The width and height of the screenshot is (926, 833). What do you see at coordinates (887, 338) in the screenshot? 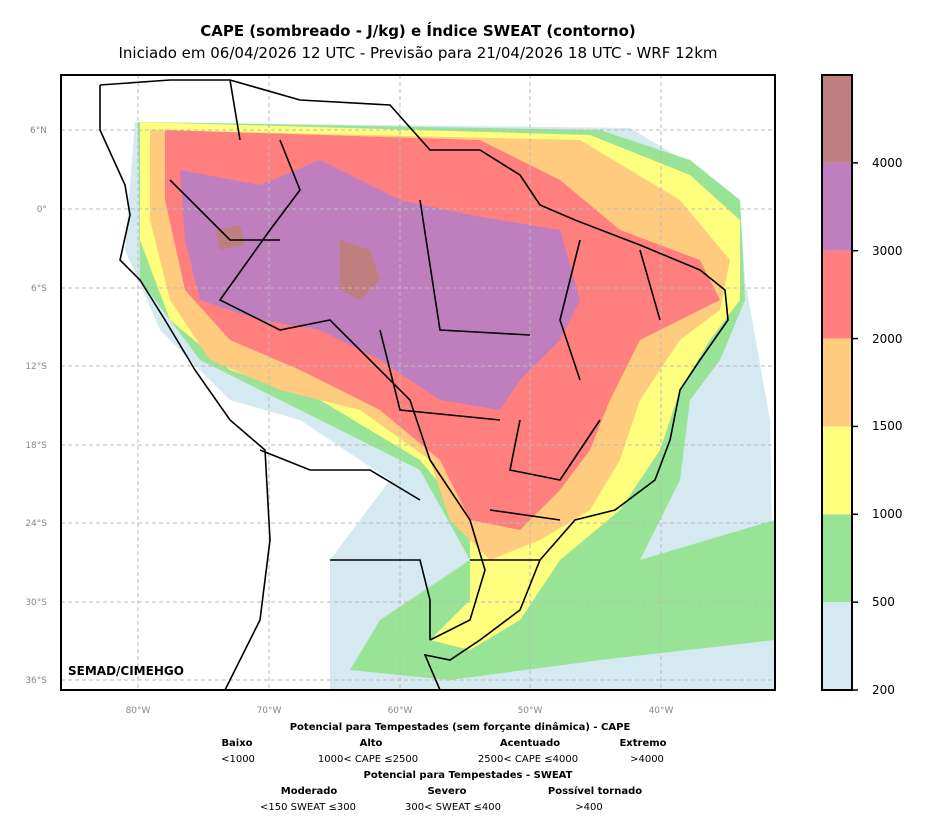
I see `colorbar-label: 2000` at bounding box center [887, 338].